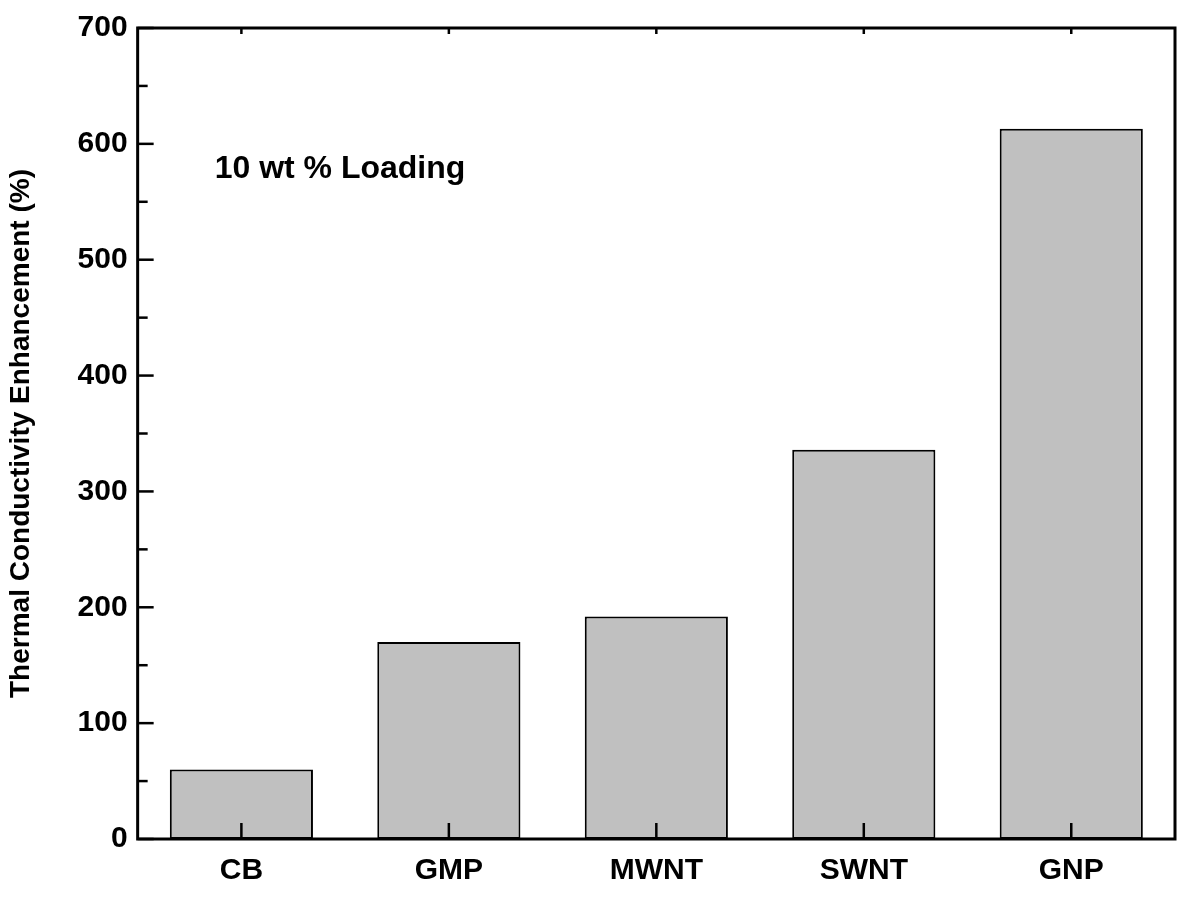  Describe the element at coordinates (241, 869) in the screenshot. I see `x-tick-label: CB` at that location.